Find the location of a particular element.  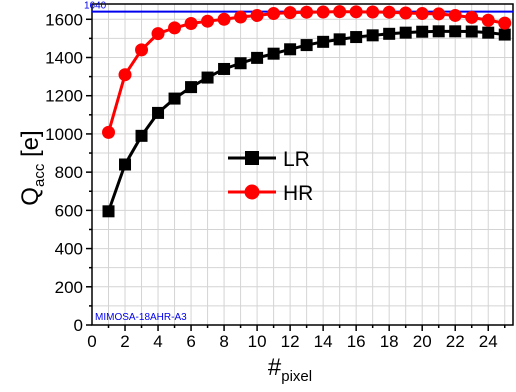

x-tick-label: 4 is located at coordinates (157, 341).